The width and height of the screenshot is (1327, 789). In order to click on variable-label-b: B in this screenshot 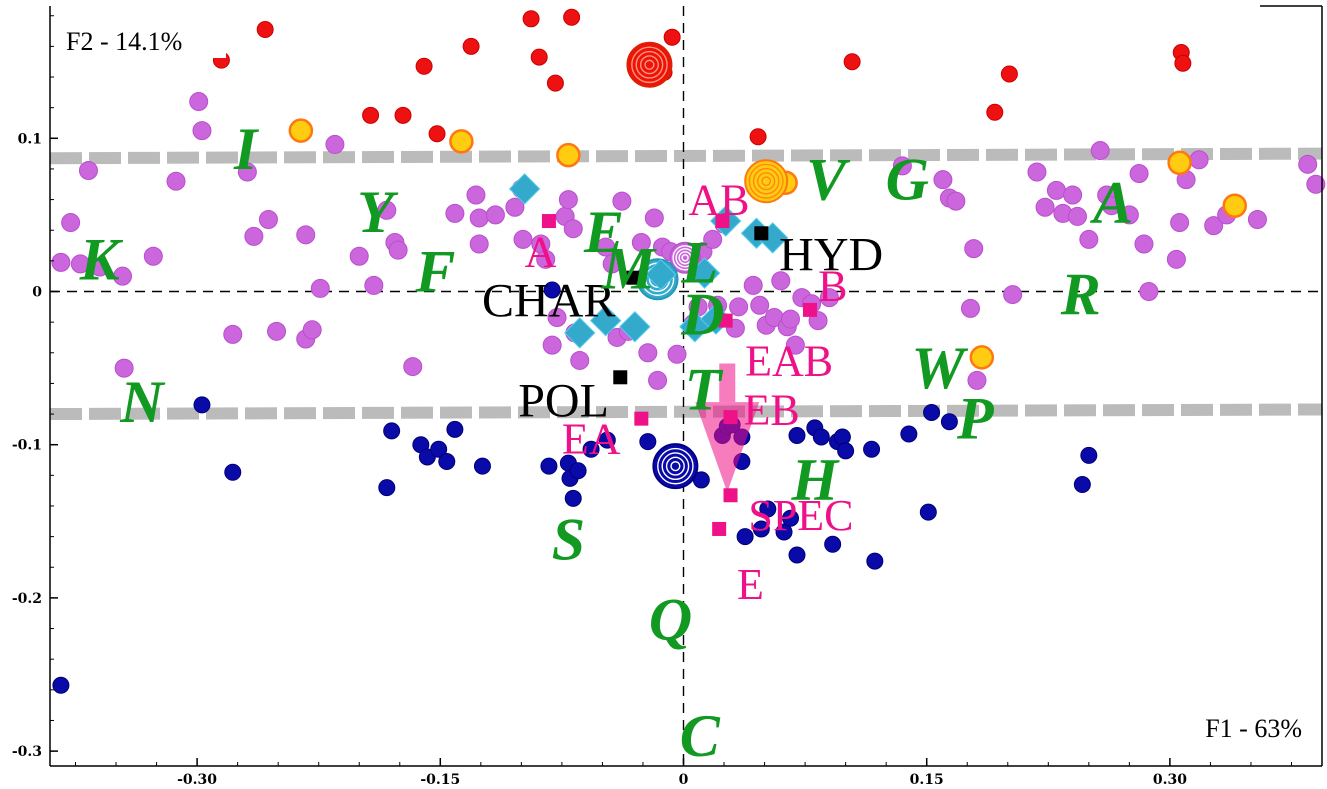, I will do `click(832, 285)`.